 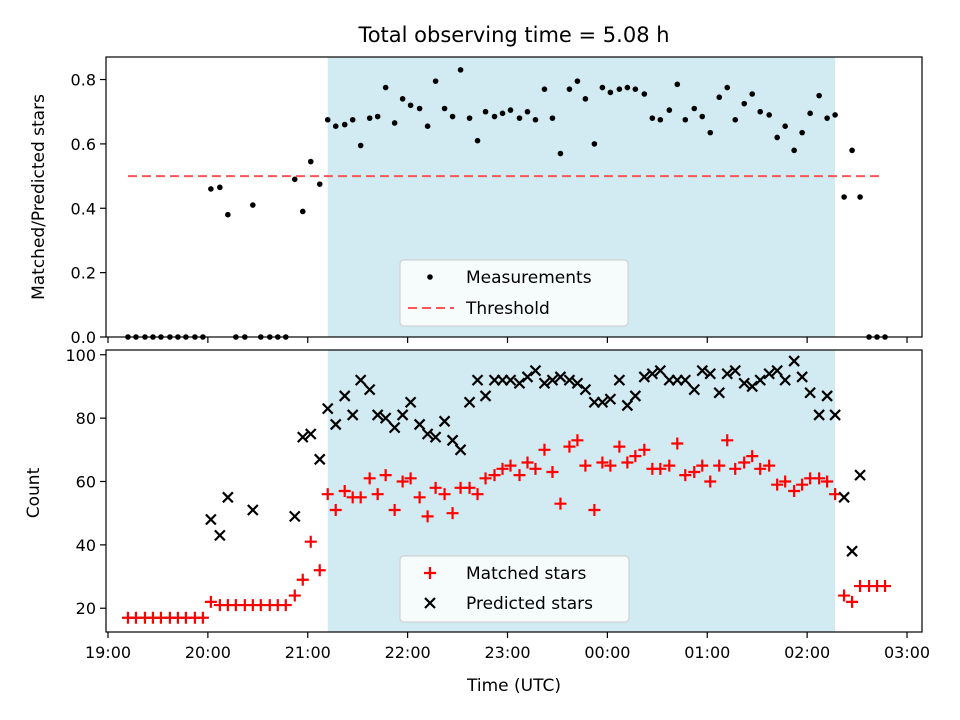 I want to click on top-y-label: Matched/Predicted stars, so click(x=39, y=197).